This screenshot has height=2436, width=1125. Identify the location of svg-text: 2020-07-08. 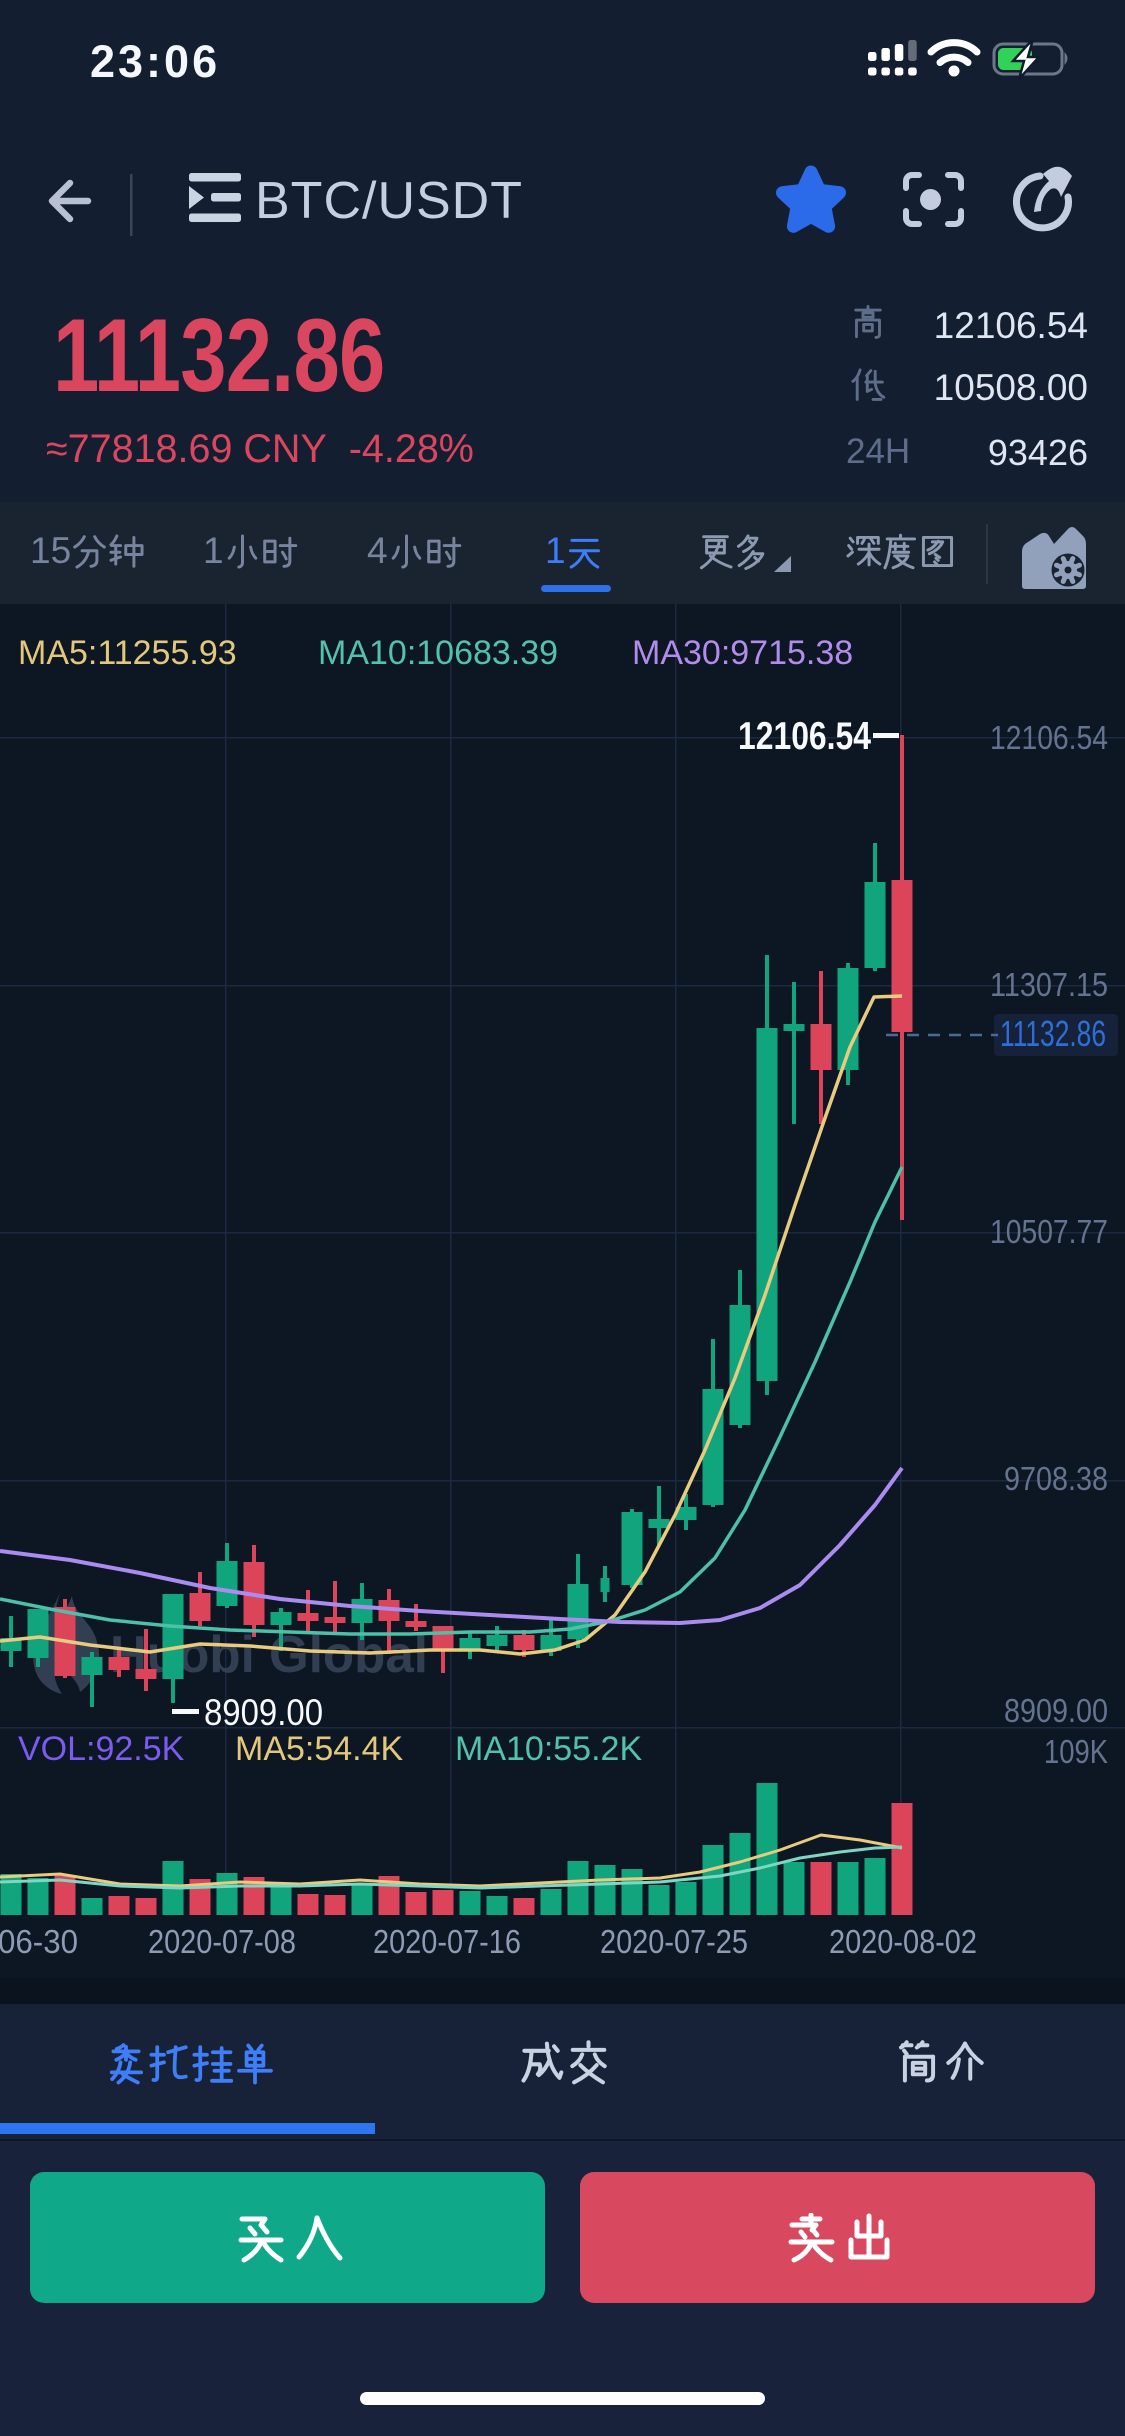
(222, 1941).